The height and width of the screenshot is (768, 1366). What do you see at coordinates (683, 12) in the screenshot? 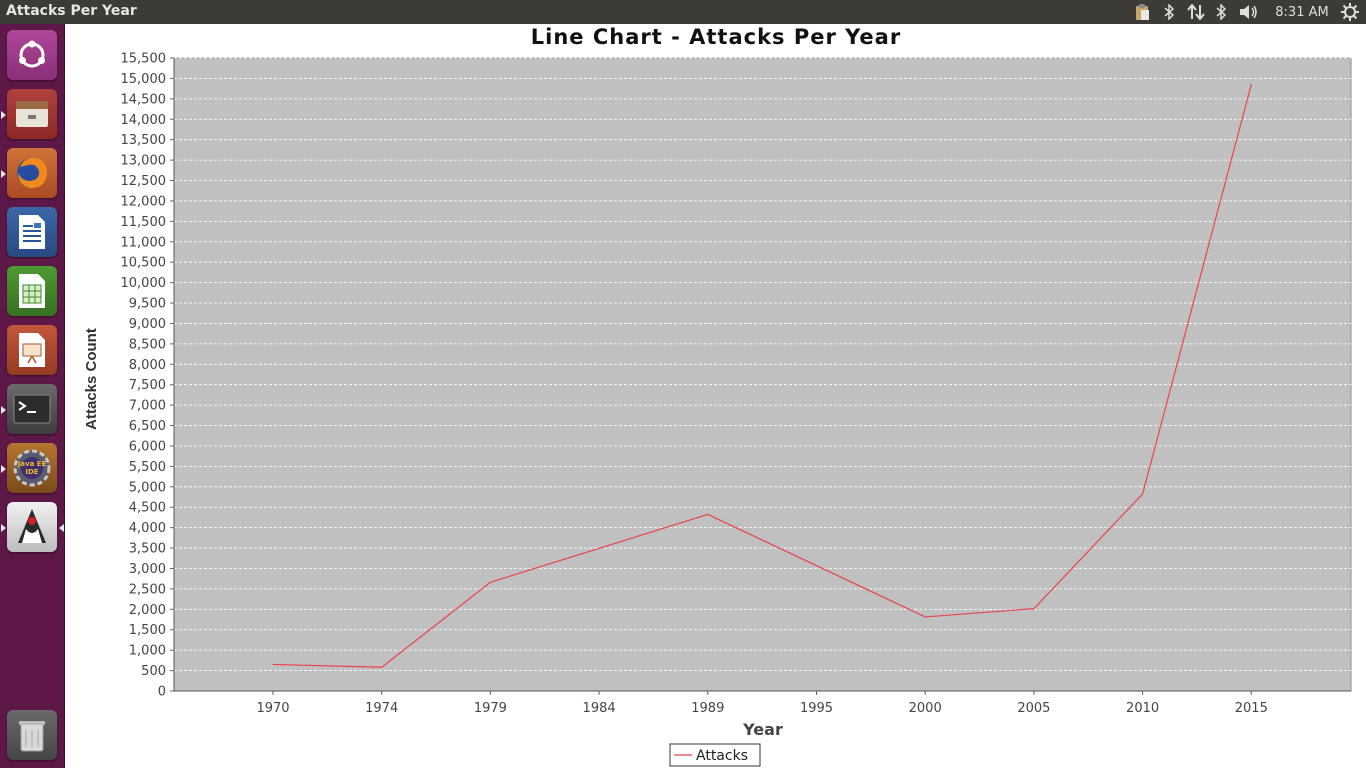
I see `top-panel: Attacks Per Year 8:31 AM` at bounding box center [683, 12].